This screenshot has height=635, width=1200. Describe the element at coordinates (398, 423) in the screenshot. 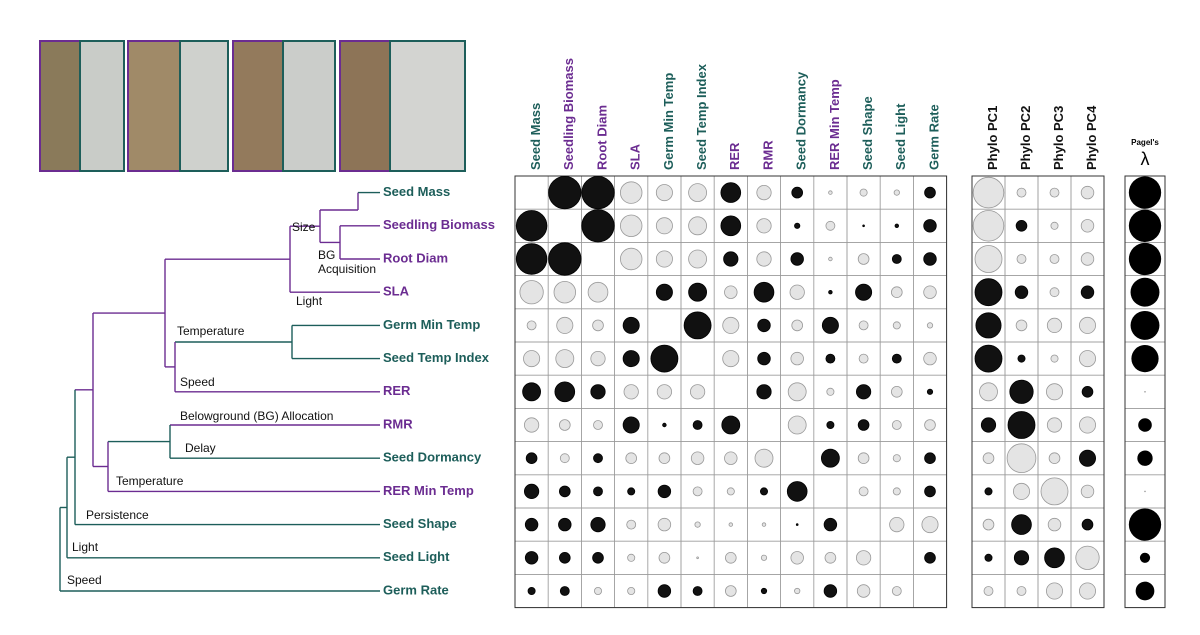

I see `row-label: RMR` at that location.